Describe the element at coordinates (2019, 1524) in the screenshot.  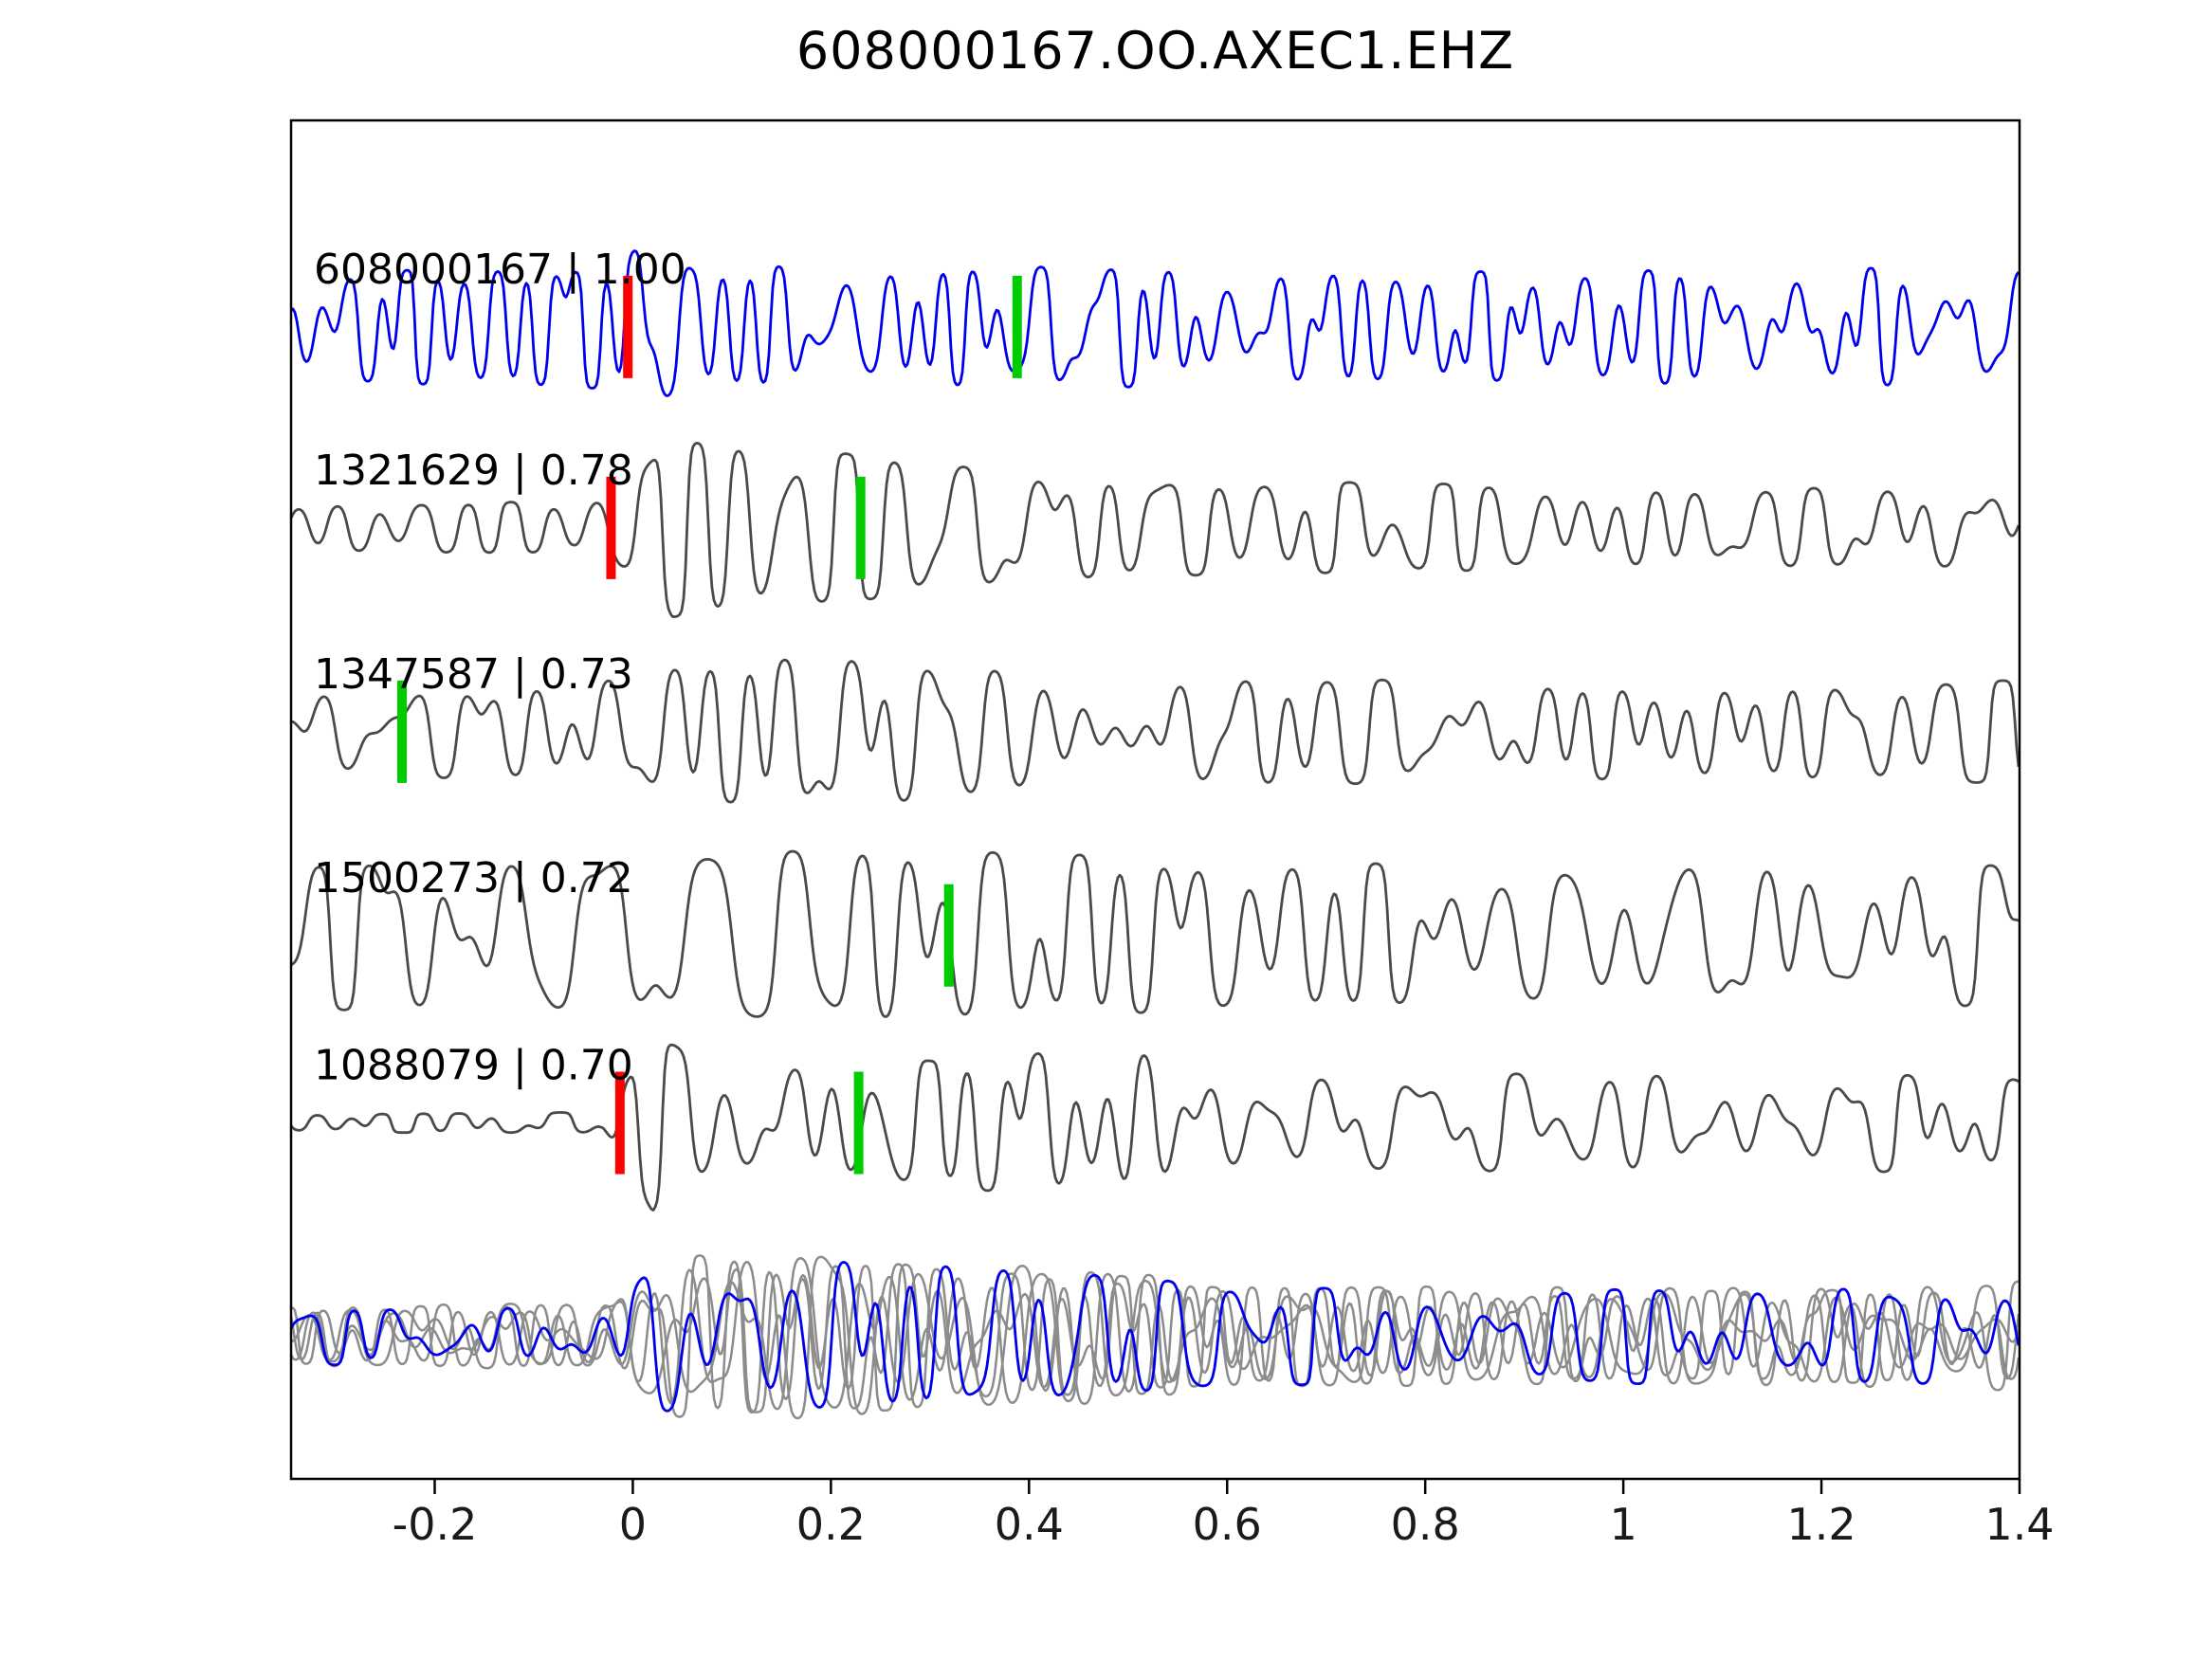
I see `x-tick-label: 1.4` at that location.